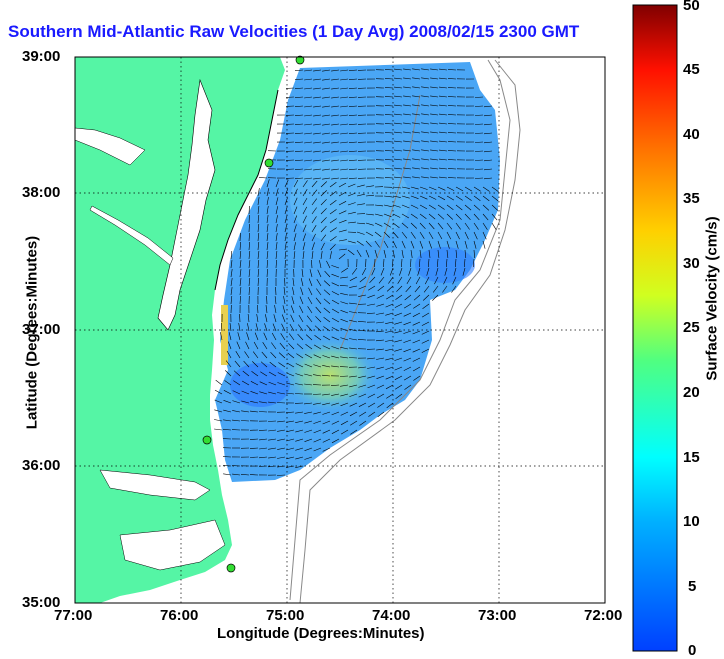 The image size is (724, 659). What do you see at coordinates (186, 204) in the screenshot?
I see `chesapeake-bay` at bounding box center [186, 204].